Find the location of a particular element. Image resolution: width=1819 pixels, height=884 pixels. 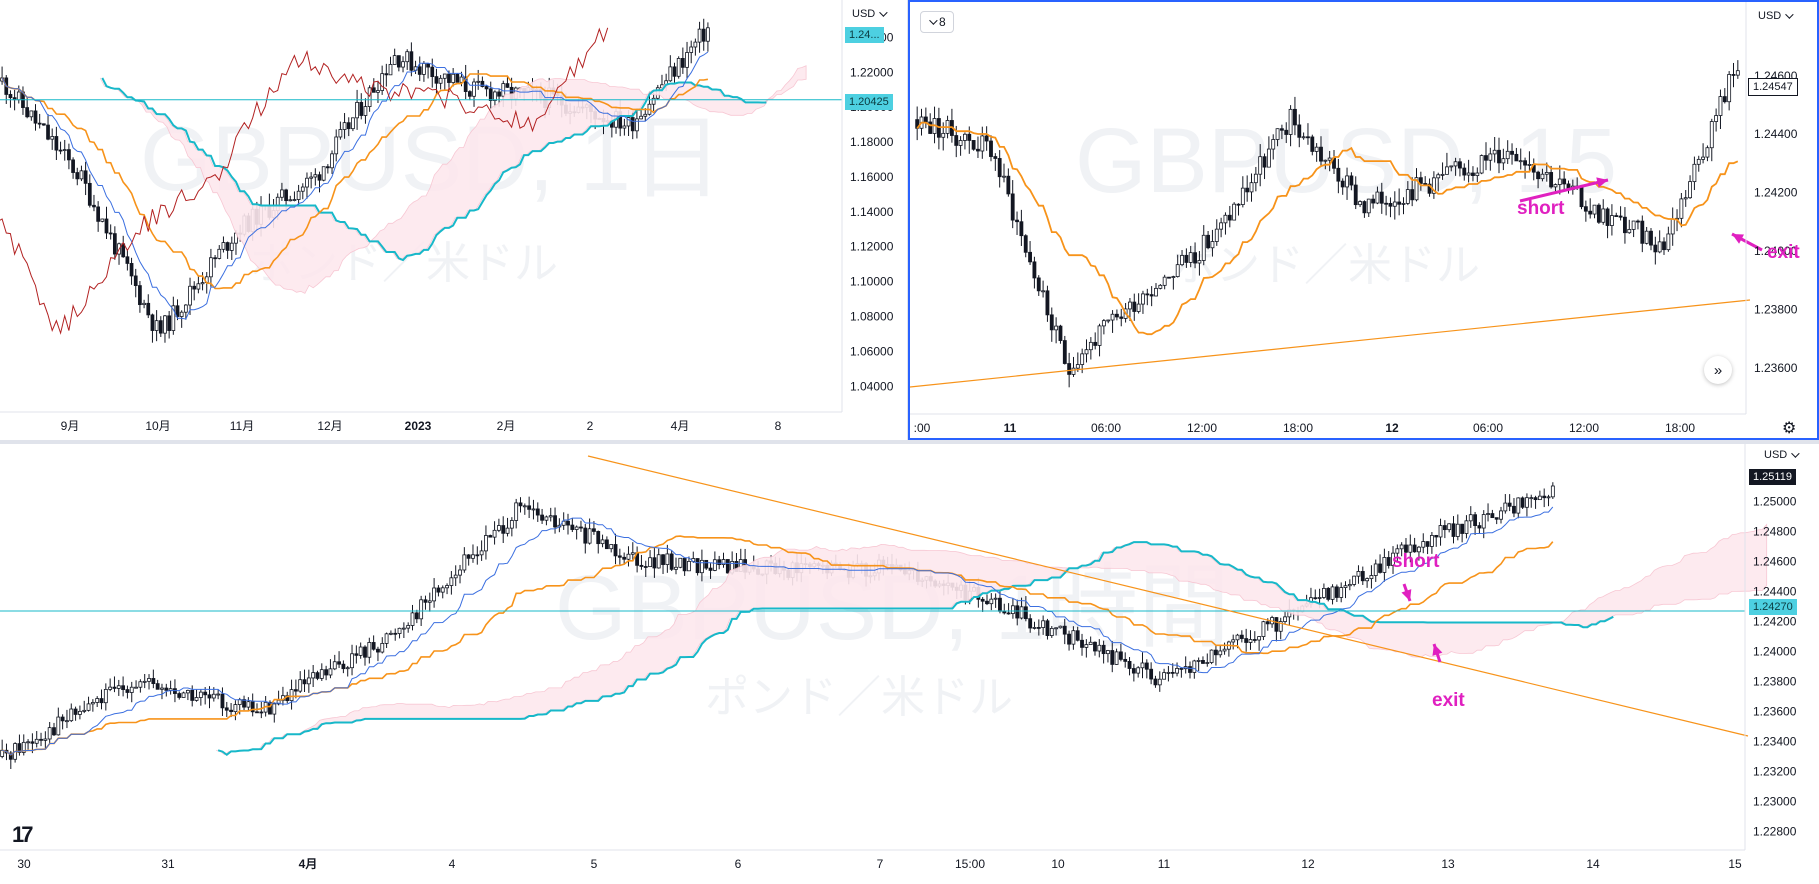

pane-separator is located at coordinates (907, 220).